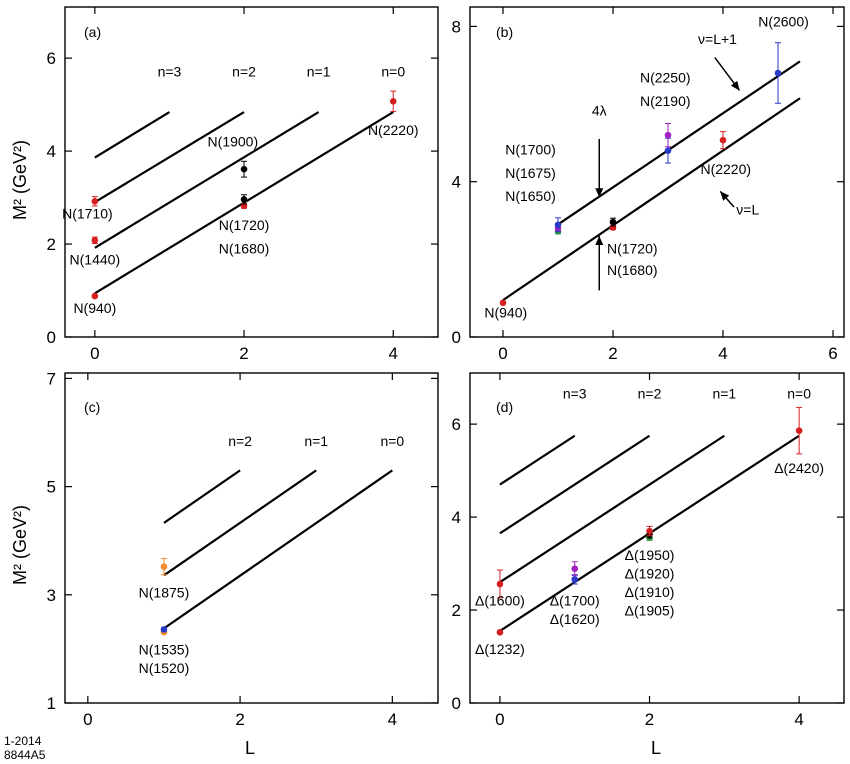  What do you see at coordinates (20, 180) in the screenshot?
I see `y-axis-title-top: M² (GeV²)` at bounding box center [20, 180].